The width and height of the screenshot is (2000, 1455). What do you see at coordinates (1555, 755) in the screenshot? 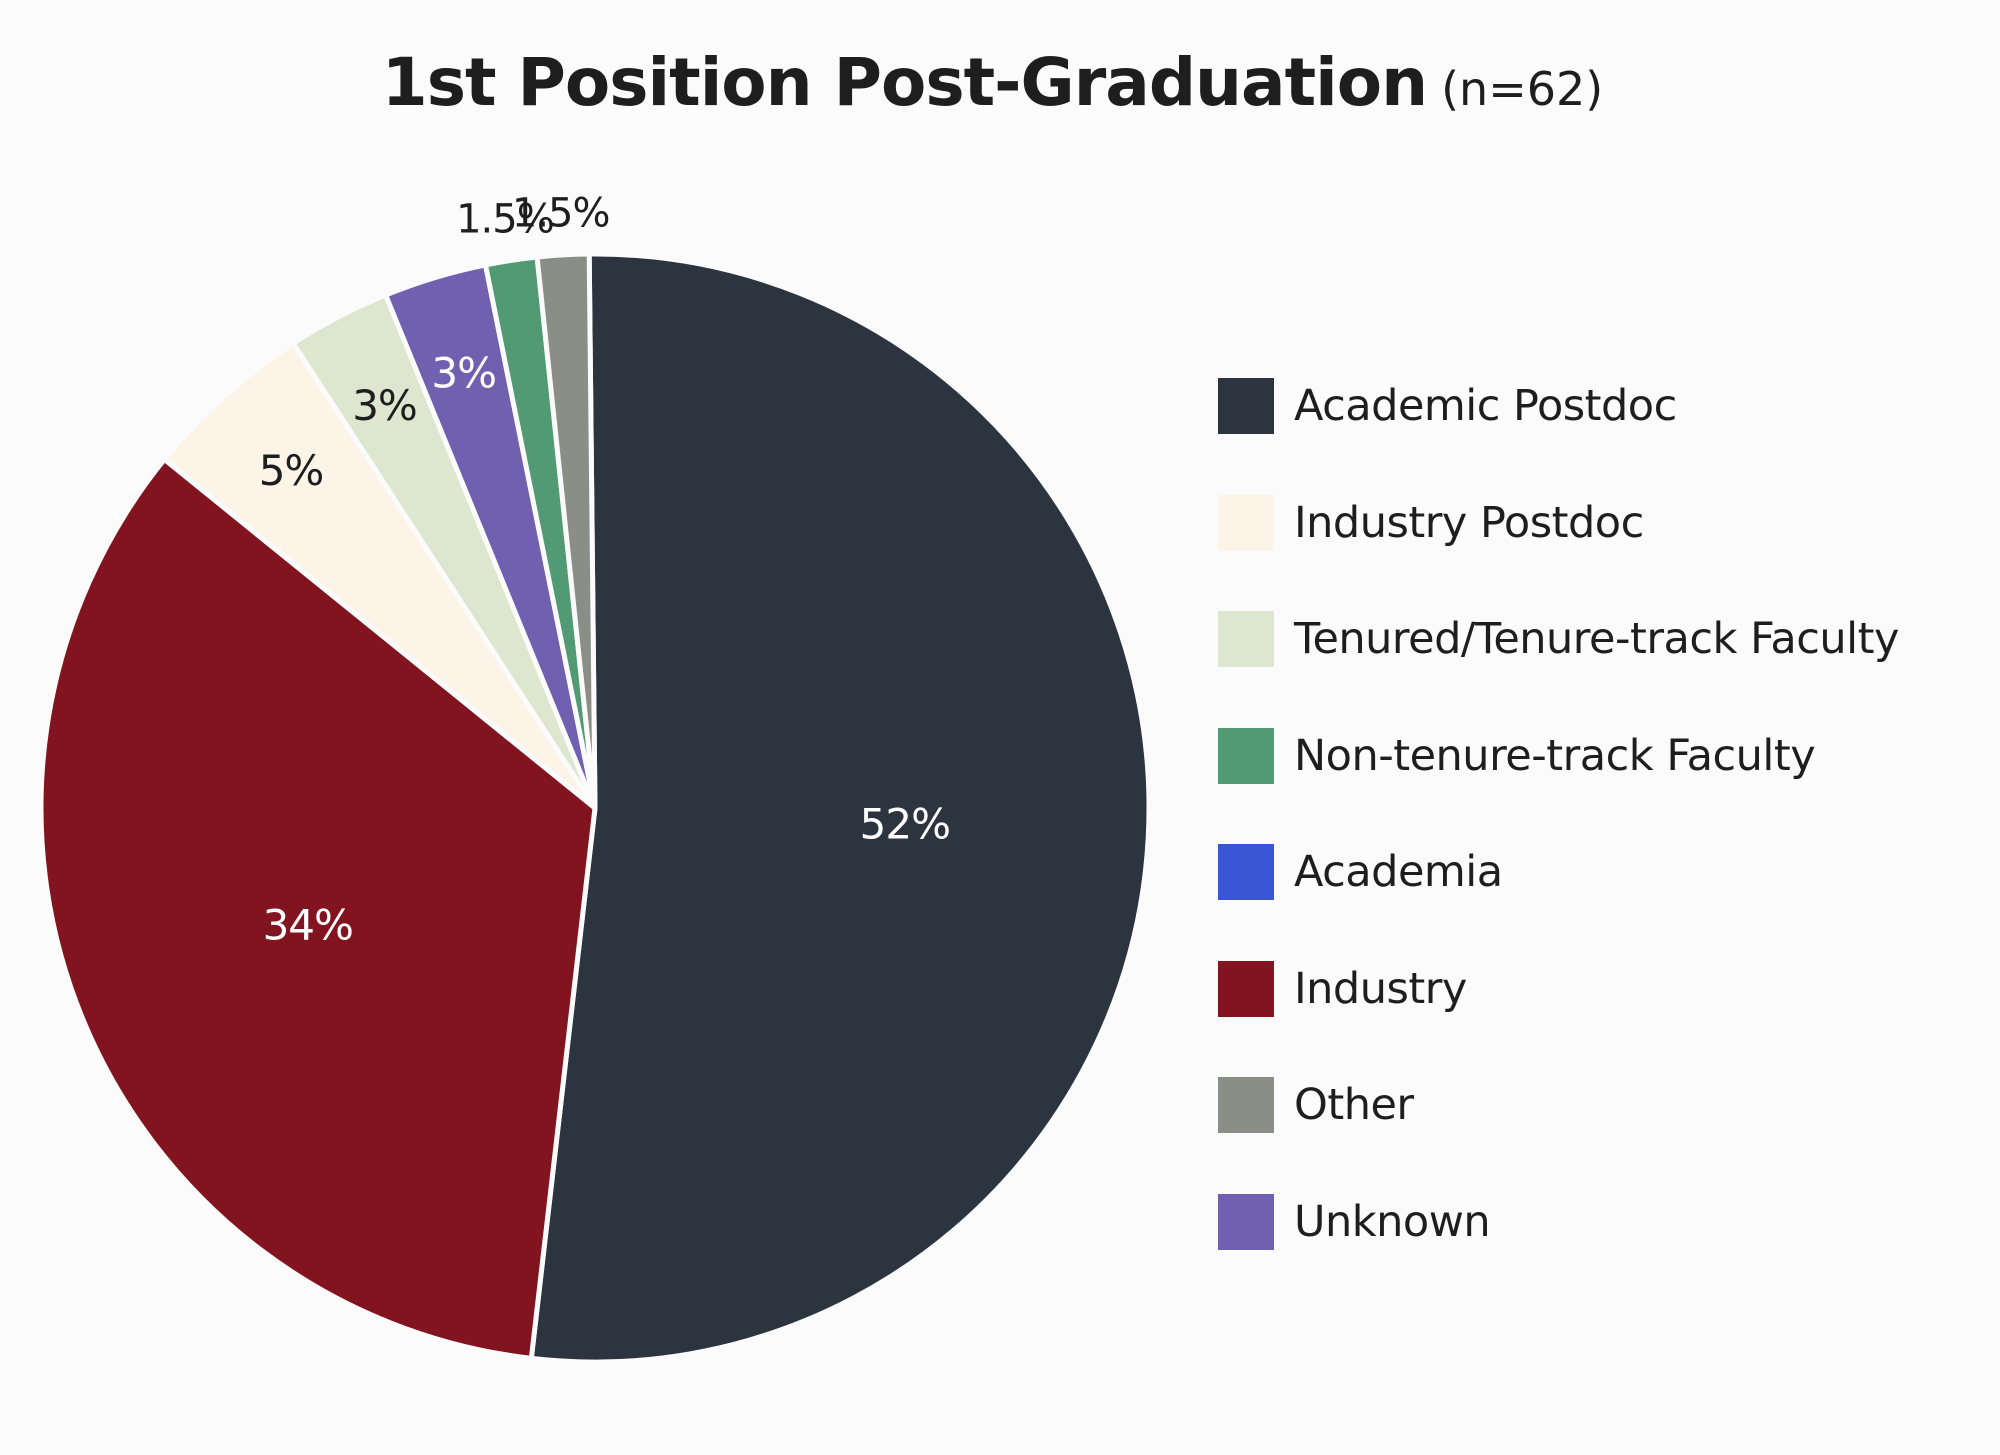
I see `legend-label: Non-tenure-track Faculty` at bounding box center [1555, 755].